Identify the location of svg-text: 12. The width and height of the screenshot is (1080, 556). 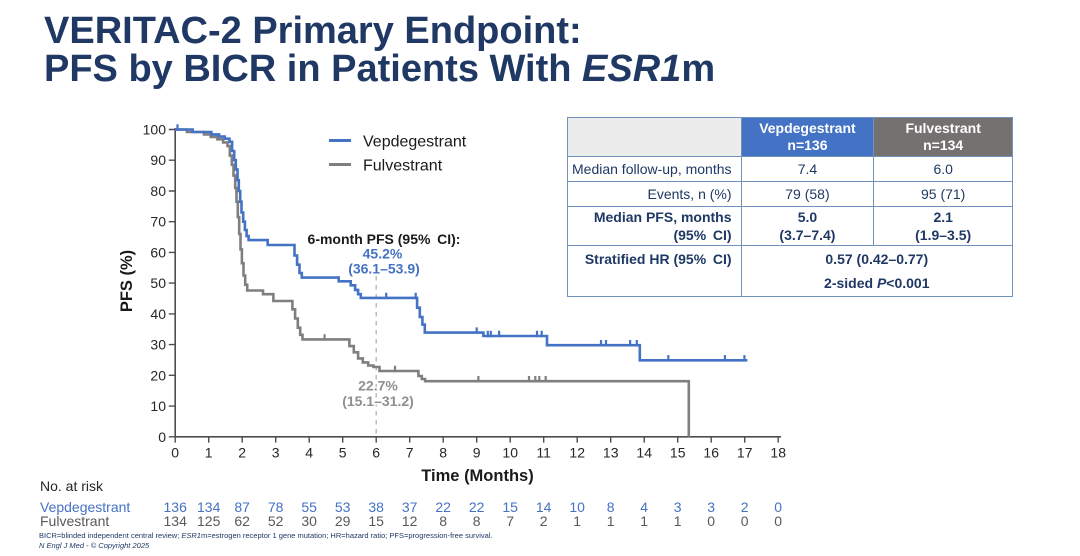
(577, 453).